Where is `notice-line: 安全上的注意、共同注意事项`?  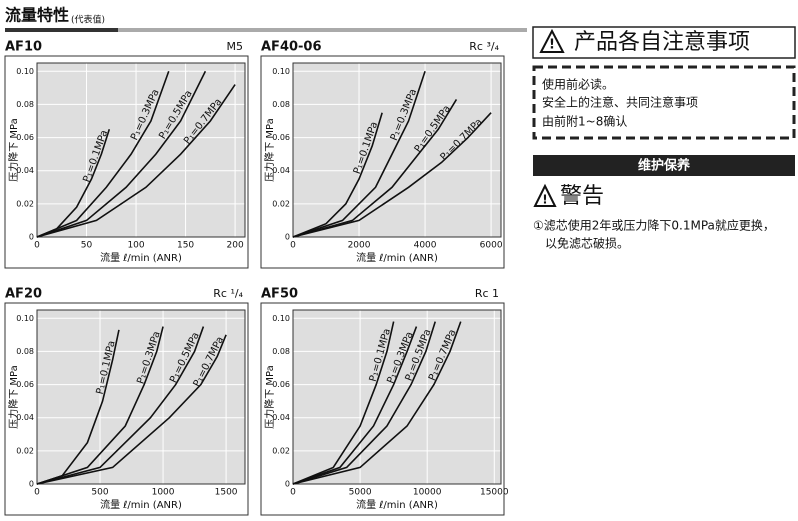
notice-line: 安全上的注意、共同注意事项 is located at coordinates (620, 102).